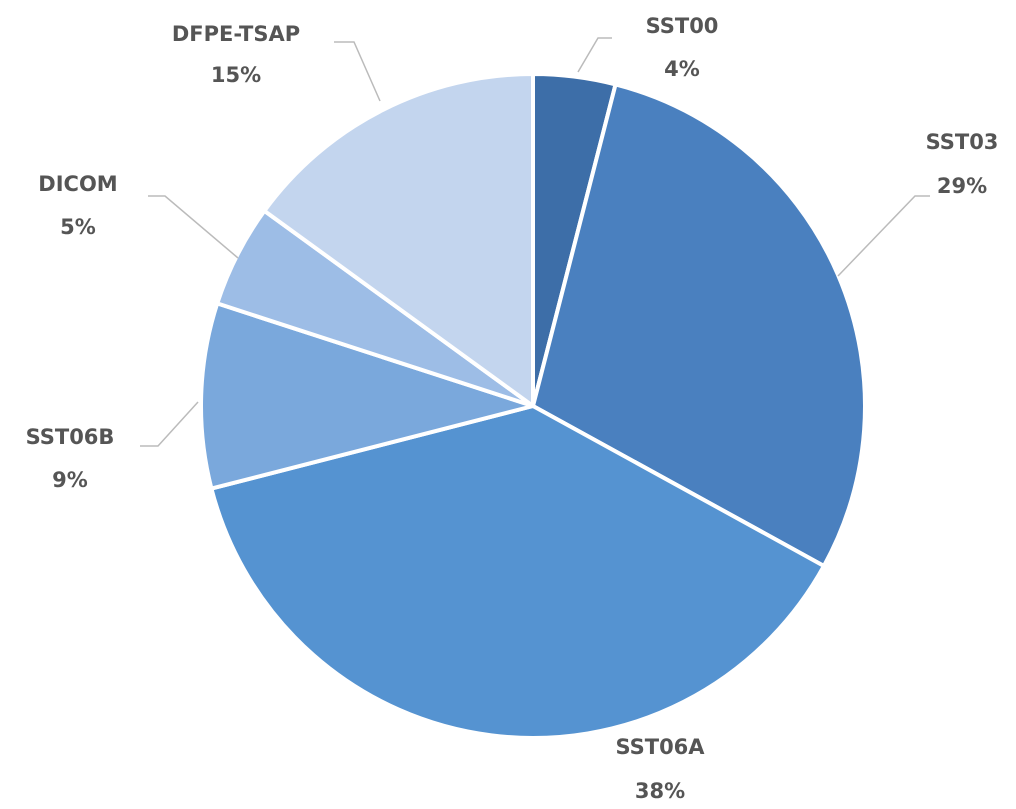 The width and height of the screenshot is (1016, 809). Describe the element at coordinates (70, 480) in the screenshot. I see `slice-value-label: 9%` at that location.